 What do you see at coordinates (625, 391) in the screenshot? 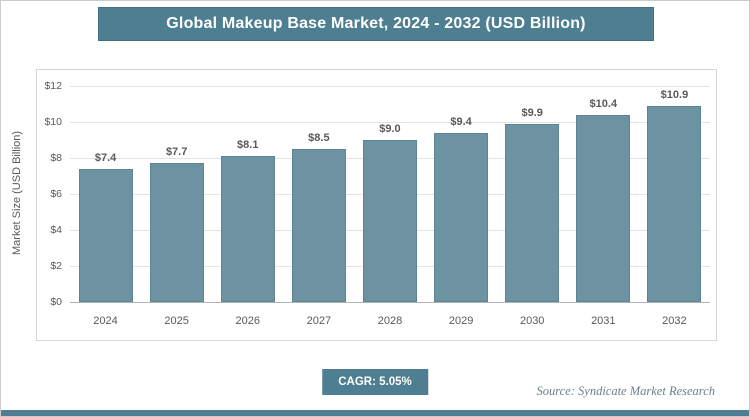
I see `source-attribution: Source: Syndicate Market Research` at bounding box center [625, 391].